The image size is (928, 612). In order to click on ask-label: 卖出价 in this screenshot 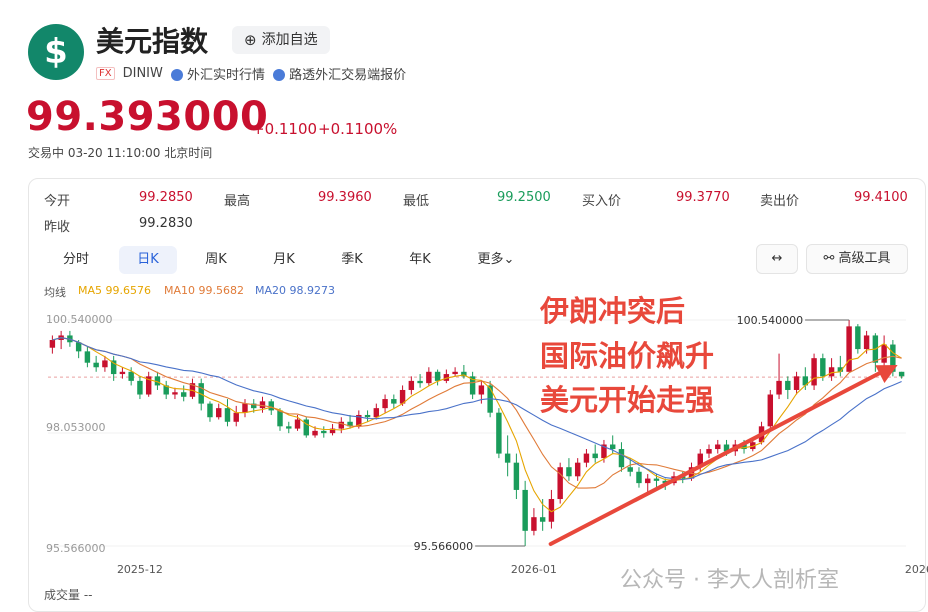, I will do `click(780, 201)`.